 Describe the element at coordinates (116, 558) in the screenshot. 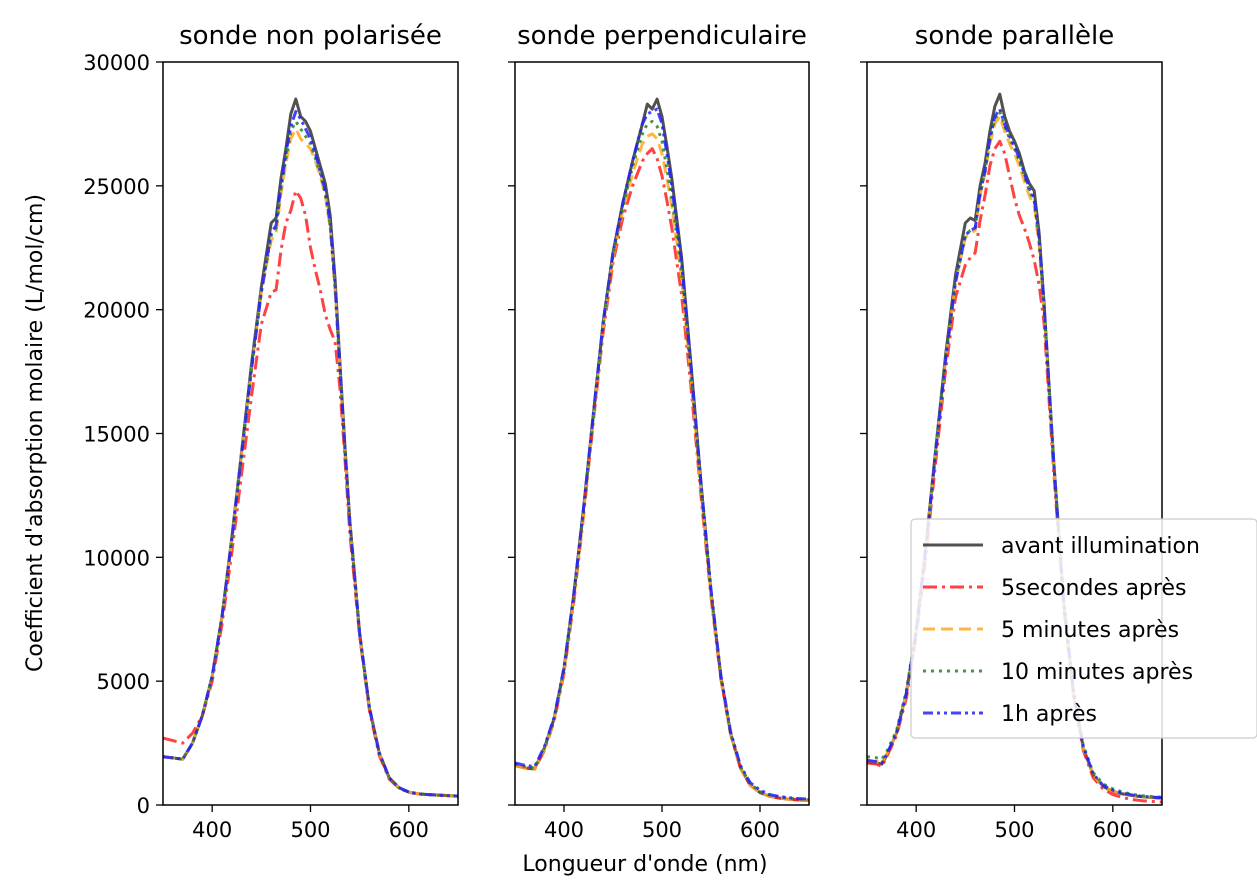

I see `y-tick-label: 10000` at that location.